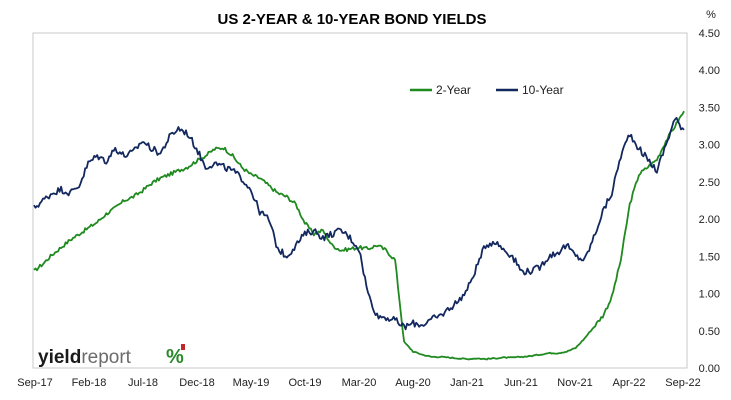 Image resolution: width=731 pixels, height=400 pixels. What do you see at coordinates (467, 383) in the screenshot?
I see `x-tick-label: Jan-21` at bounding box center [467, 383].